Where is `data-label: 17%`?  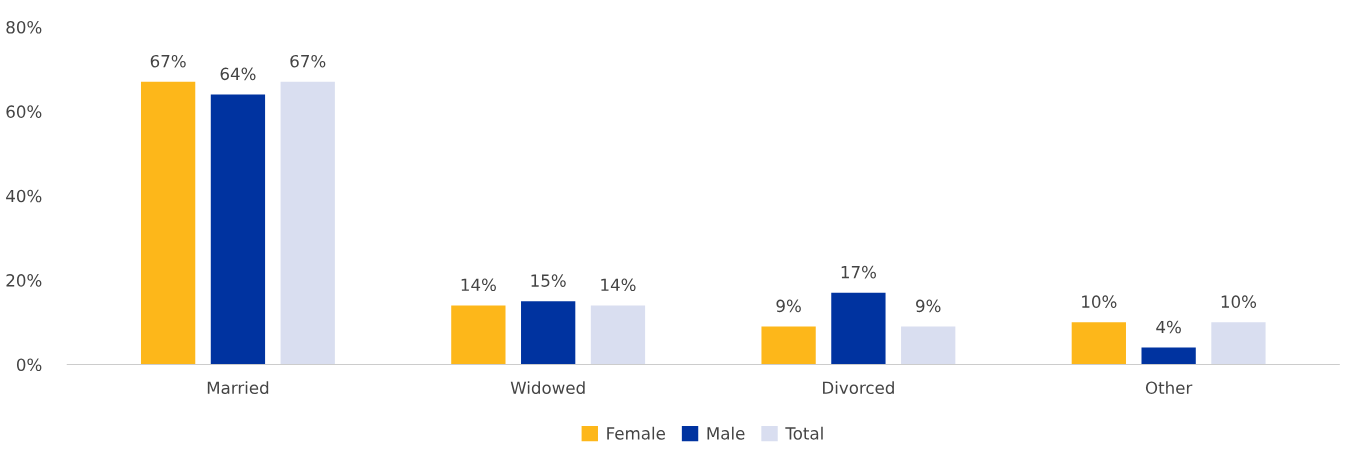
data-label: 17% is located at coordinates (859, 272).